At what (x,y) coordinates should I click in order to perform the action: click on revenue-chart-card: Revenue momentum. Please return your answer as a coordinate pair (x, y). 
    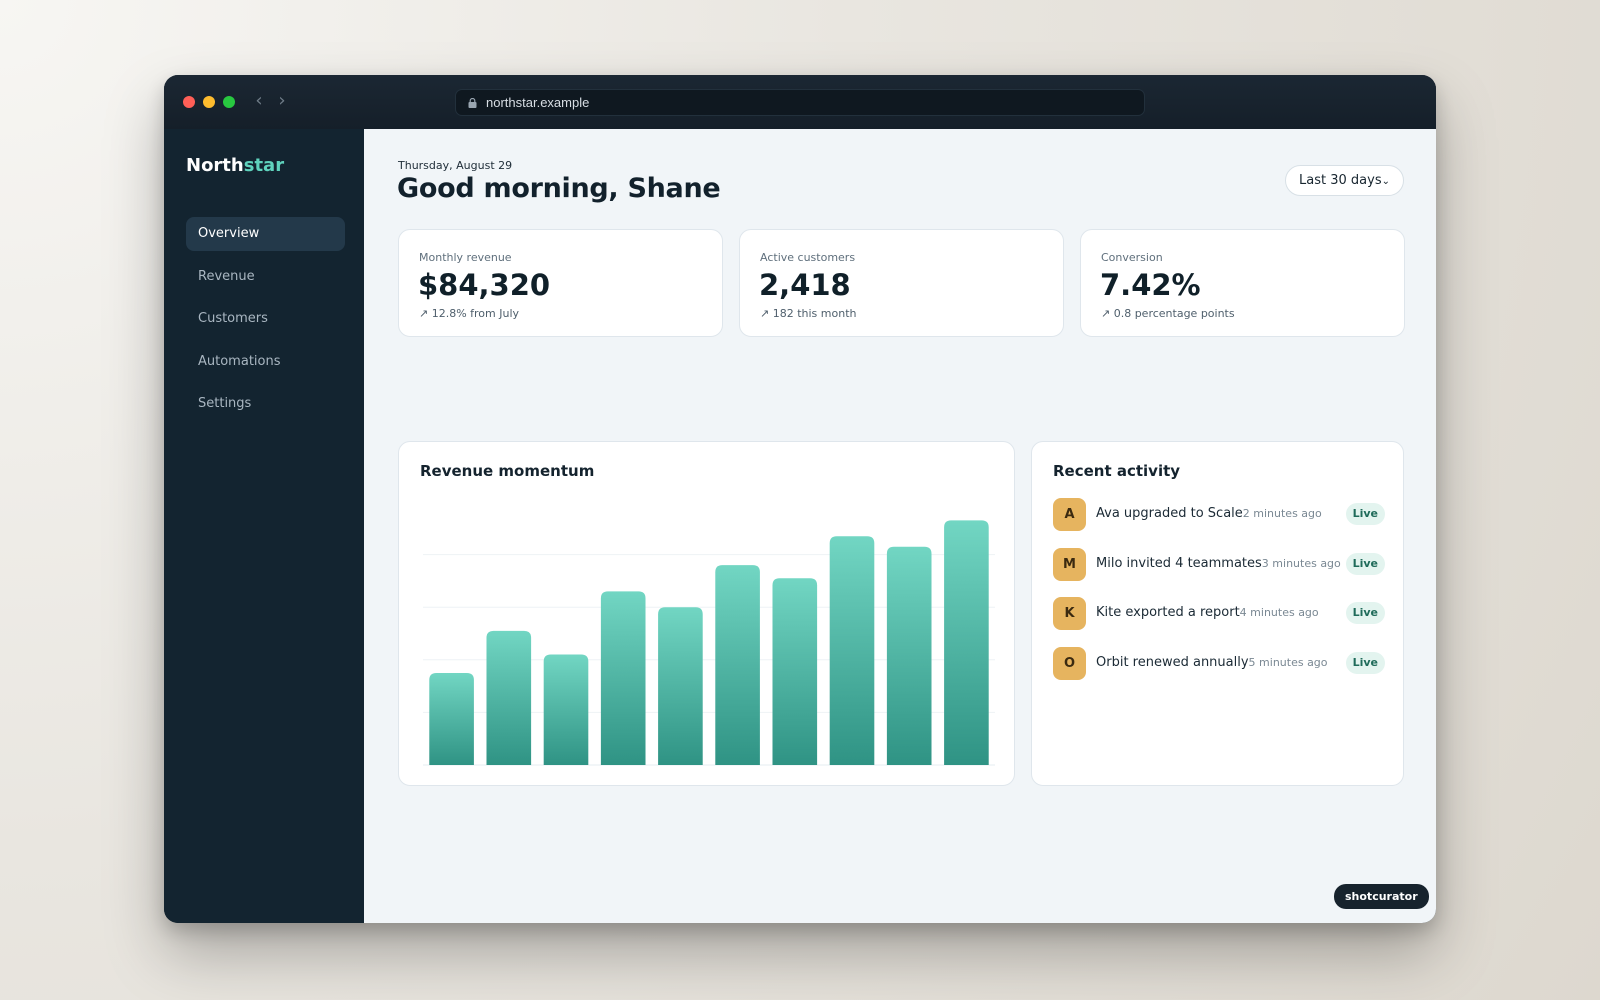
    Looking at the image, I should click on (706, 613).